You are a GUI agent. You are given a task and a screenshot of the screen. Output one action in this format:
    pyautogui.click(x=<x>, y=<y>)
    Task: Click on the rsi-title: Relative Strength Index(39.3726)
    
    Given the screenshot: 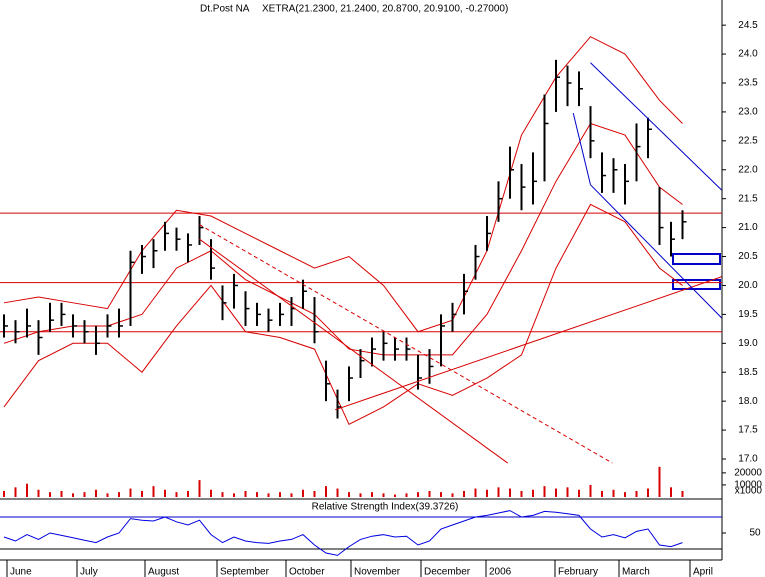 What is the action you would take?
    pyautogui.click(x=385, y=507)
    